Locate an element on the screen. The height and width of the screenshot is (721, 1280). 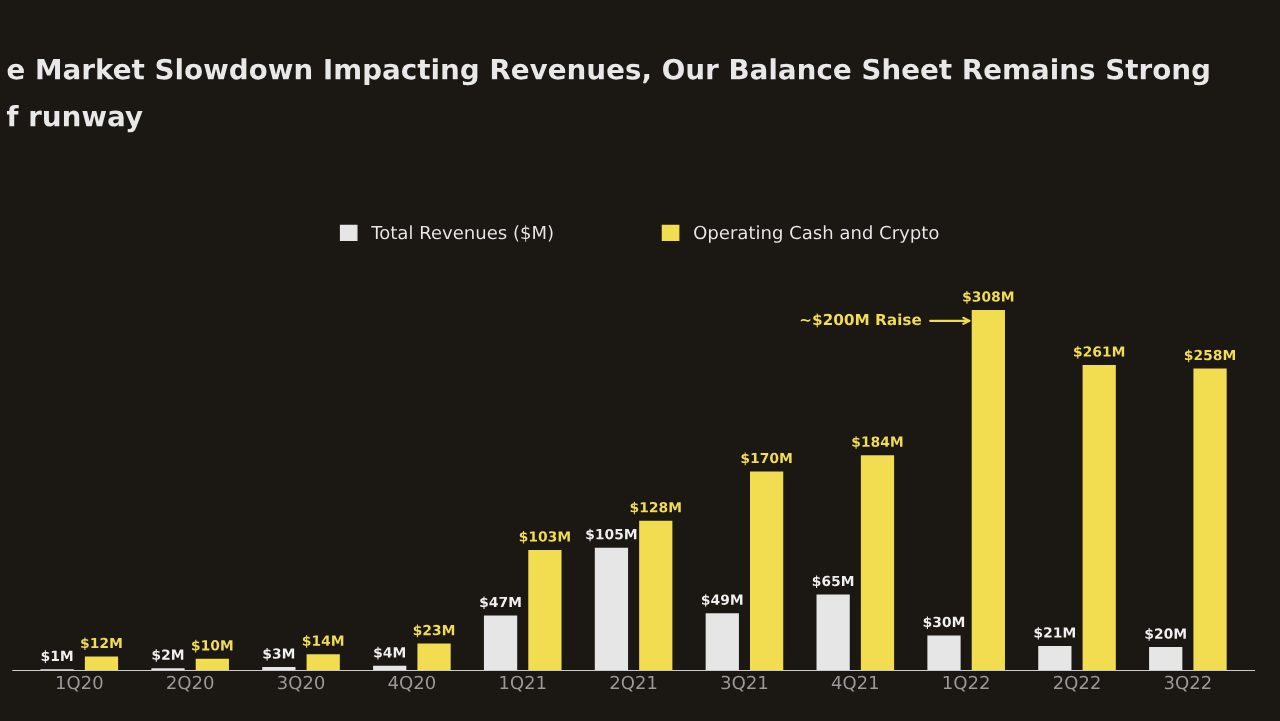
x-tick-label: 3Q20 is located at coordinates (301, 683).